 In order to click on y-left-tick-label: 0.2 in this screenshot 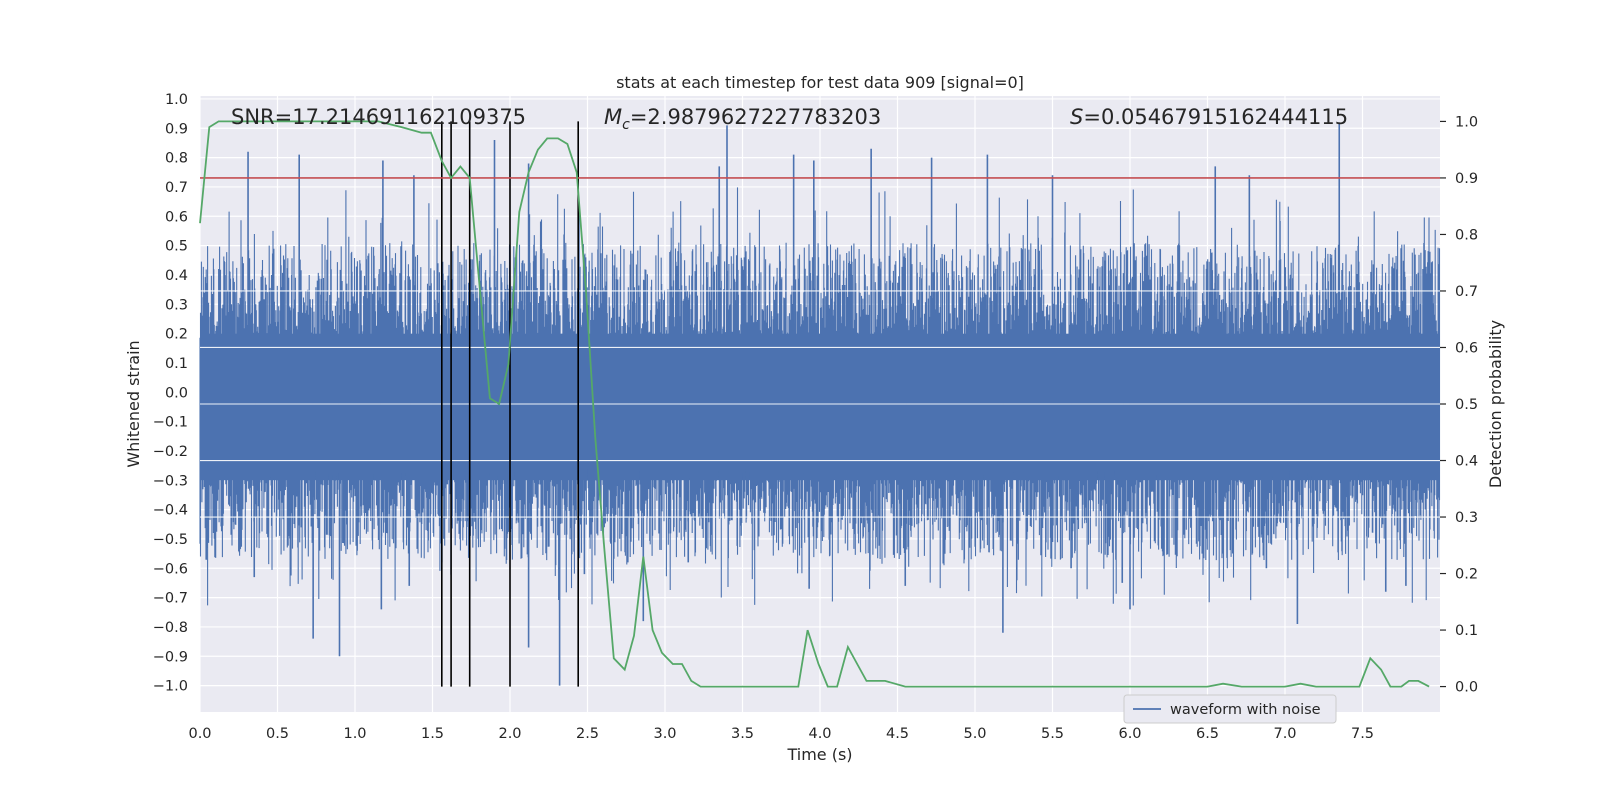, I will do `click(176, 335)`.